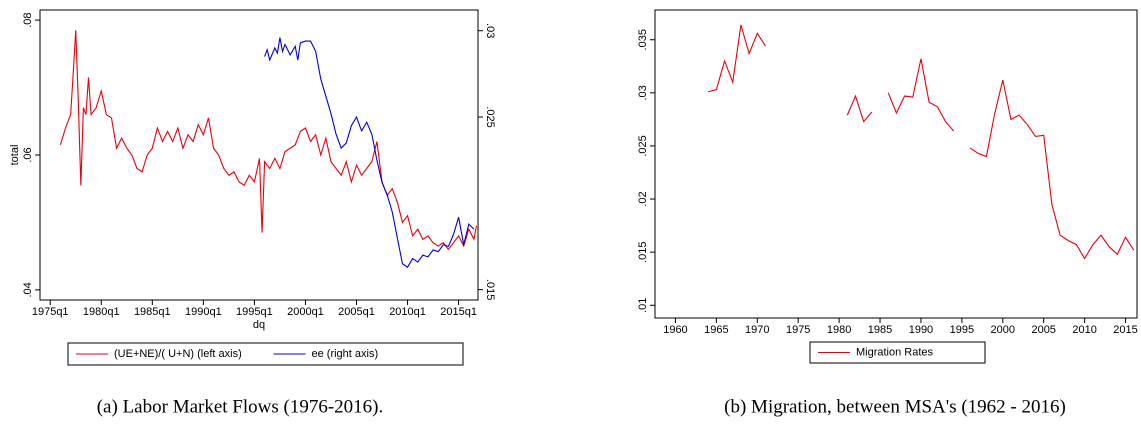 The image size is (1141, 427). I want to click on y-tick-label: .03, so click(643, 92).